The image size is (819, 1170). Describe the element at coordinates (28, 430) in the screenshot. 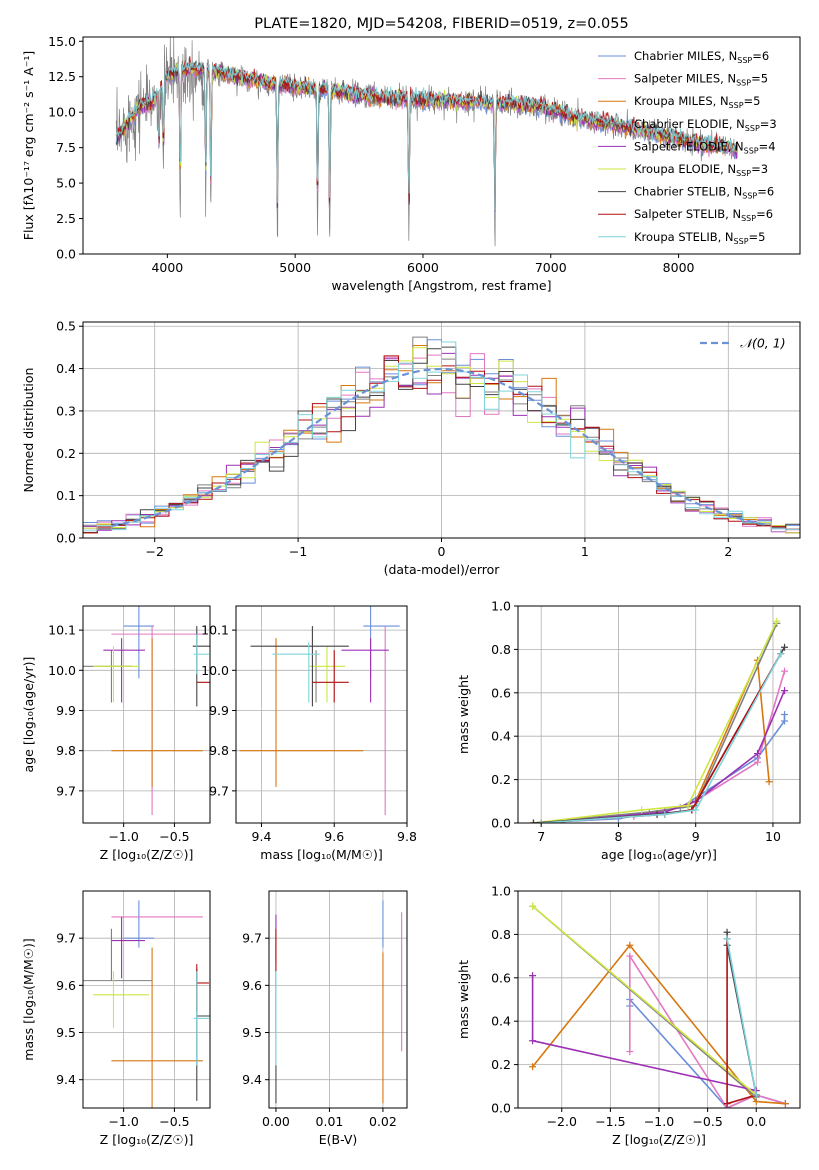

I see `y-axis-label: Normed distribution` at that location.